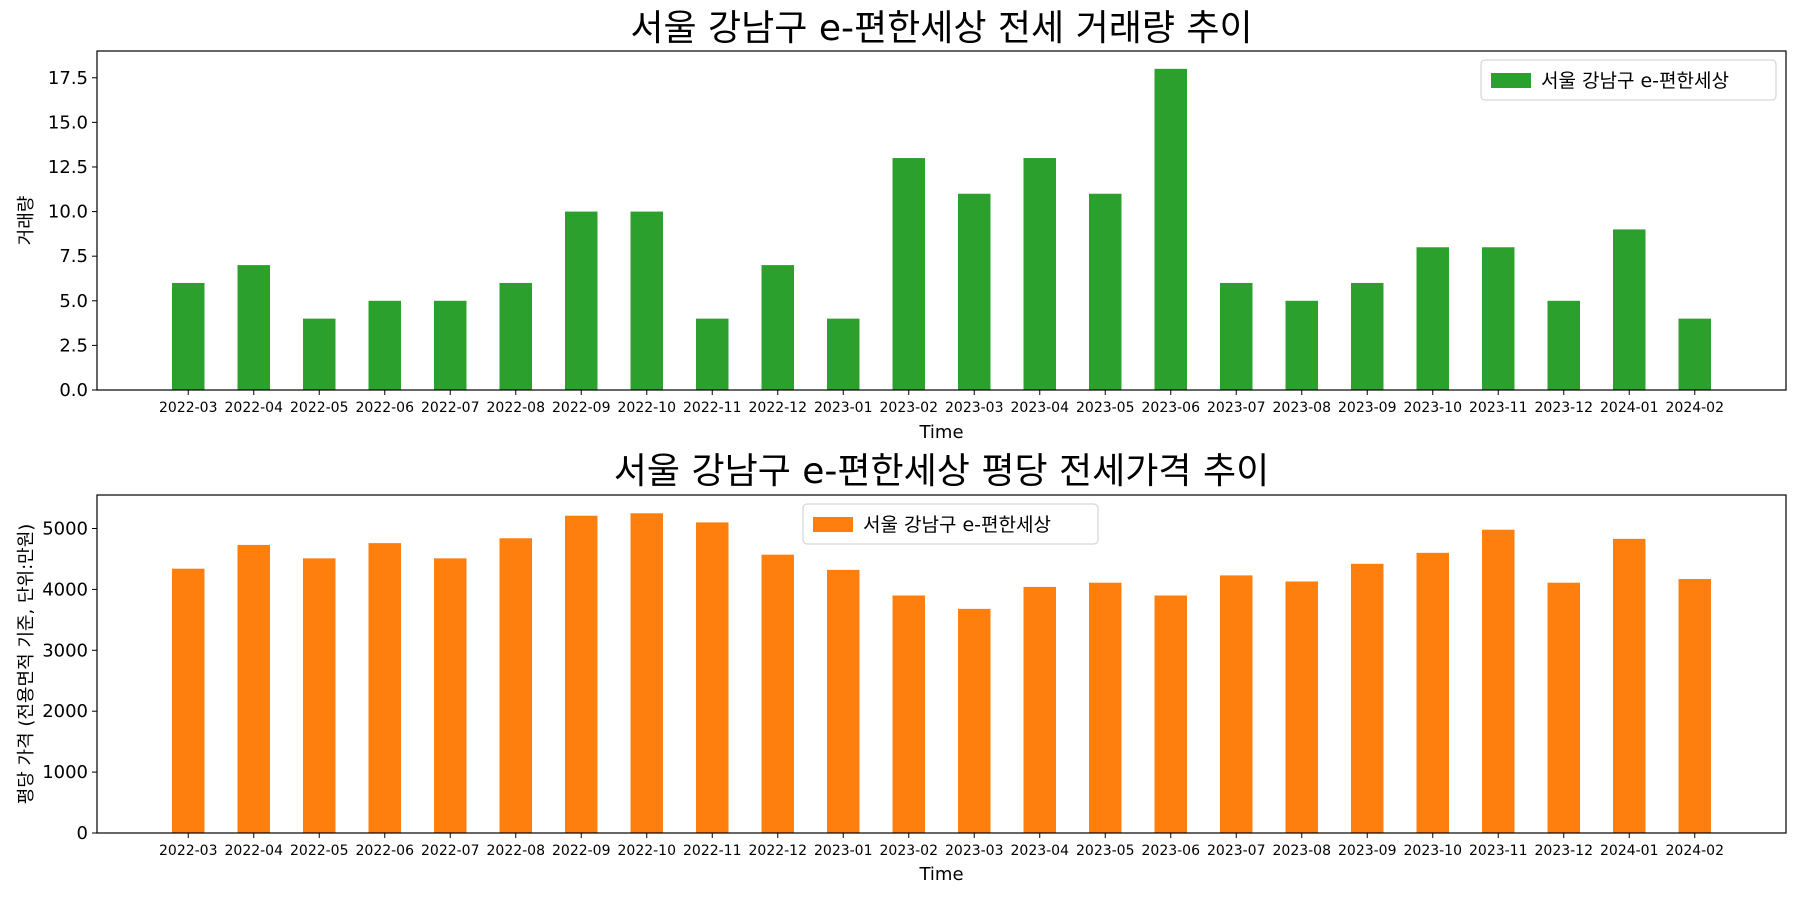  Describe the element at coordinates (68, 78) in the screenshot. I see `volume-y-tick-label: 17.5` at that location.